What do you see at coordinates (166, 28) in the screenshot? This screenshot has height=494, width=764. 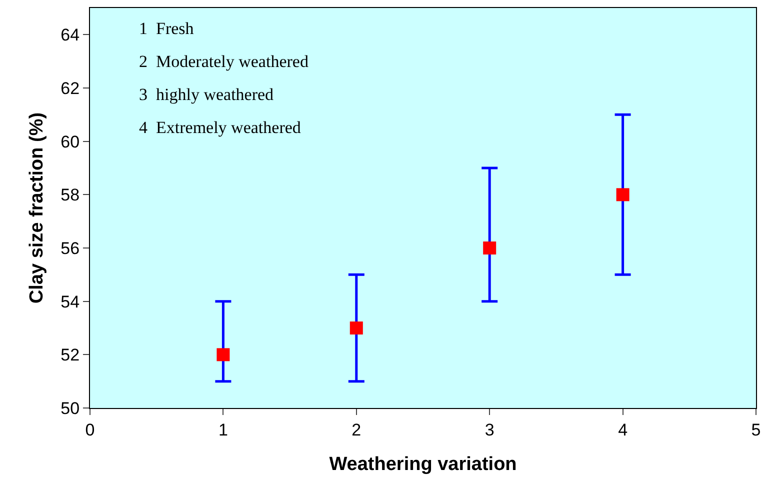 I see `annotation: 1 Fresh` at bounding box center [166, 28].